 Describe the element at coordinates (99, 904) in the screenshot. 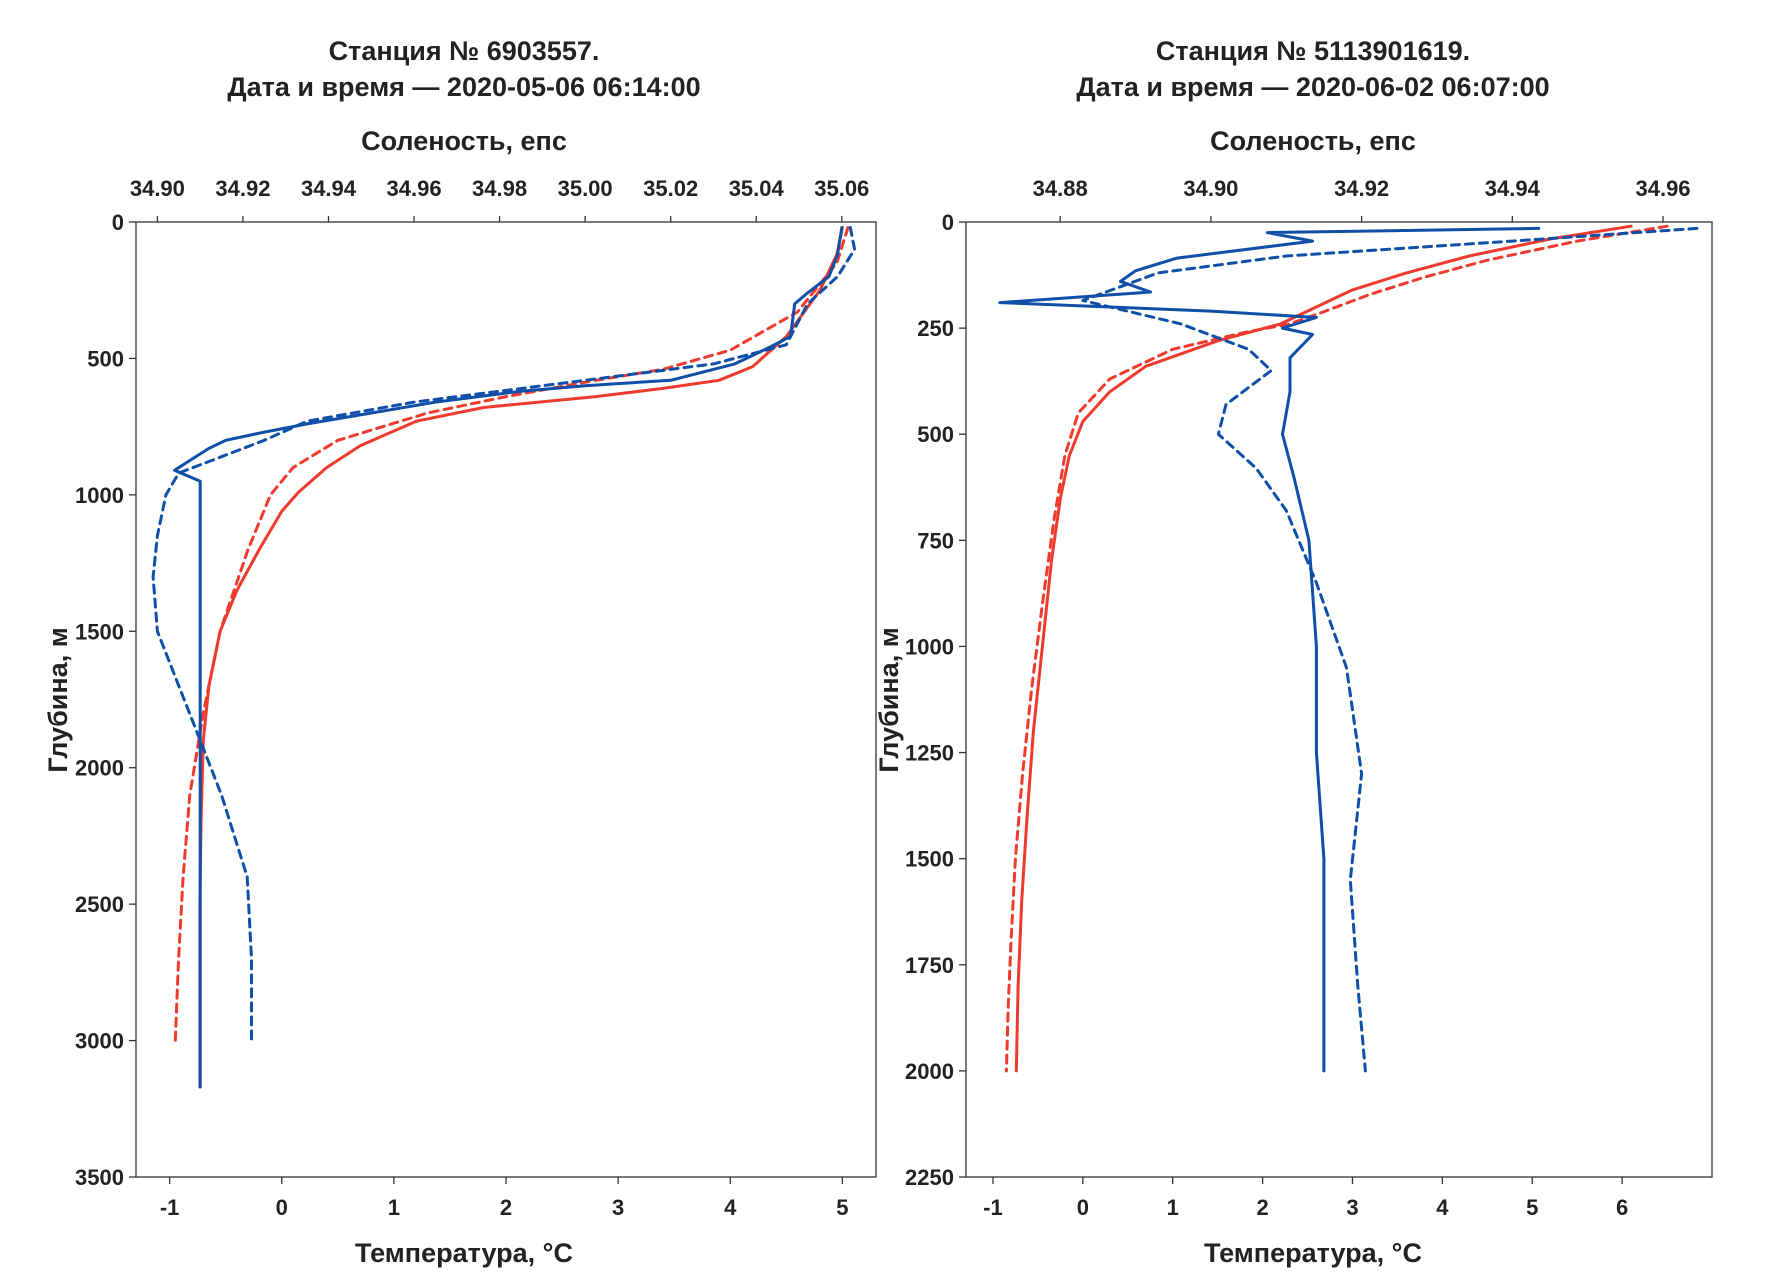

I see `chart-left-depth-tick-label: 2500` at that location.